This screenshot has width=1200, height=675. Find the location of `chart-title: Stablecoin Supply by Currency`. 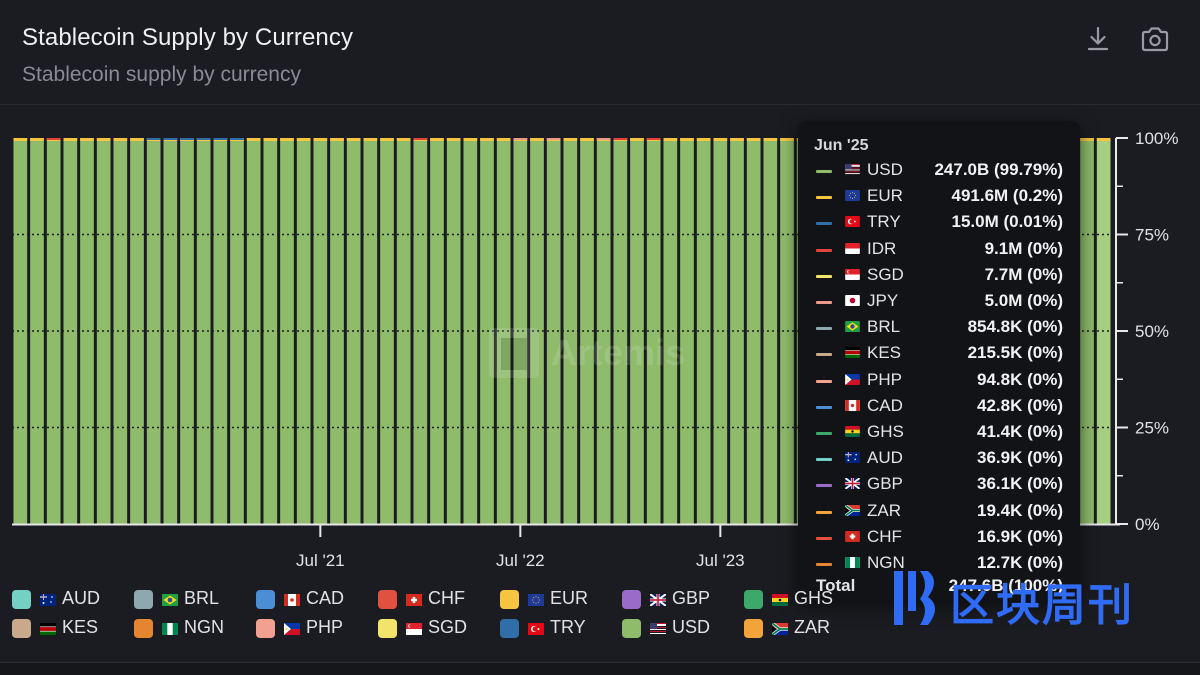

chart-title: Stablecoin Supply by Currency is located at coordinates (188, 37).